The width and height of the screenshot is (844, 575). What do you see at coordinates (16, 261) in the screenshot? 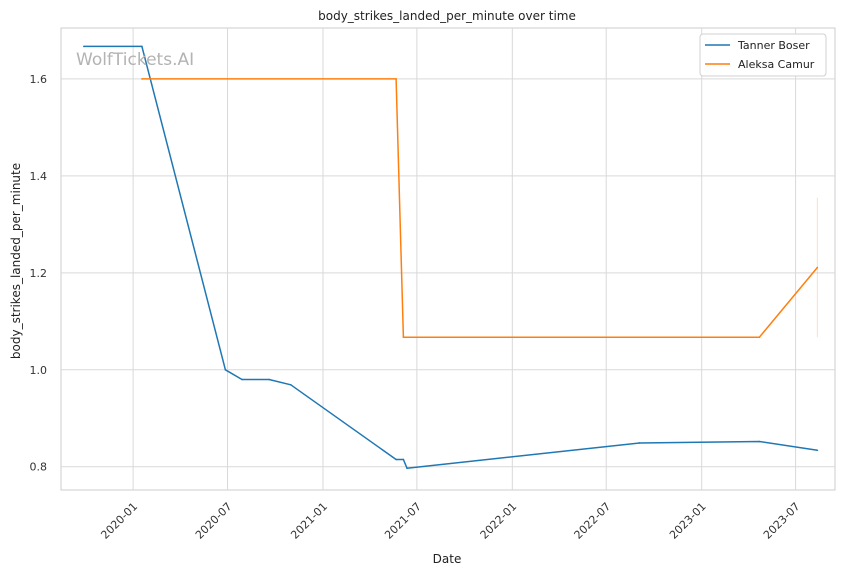
I see `y-axis-label: body_strikes_landed_per_minute` at bounding box center [16, 261].